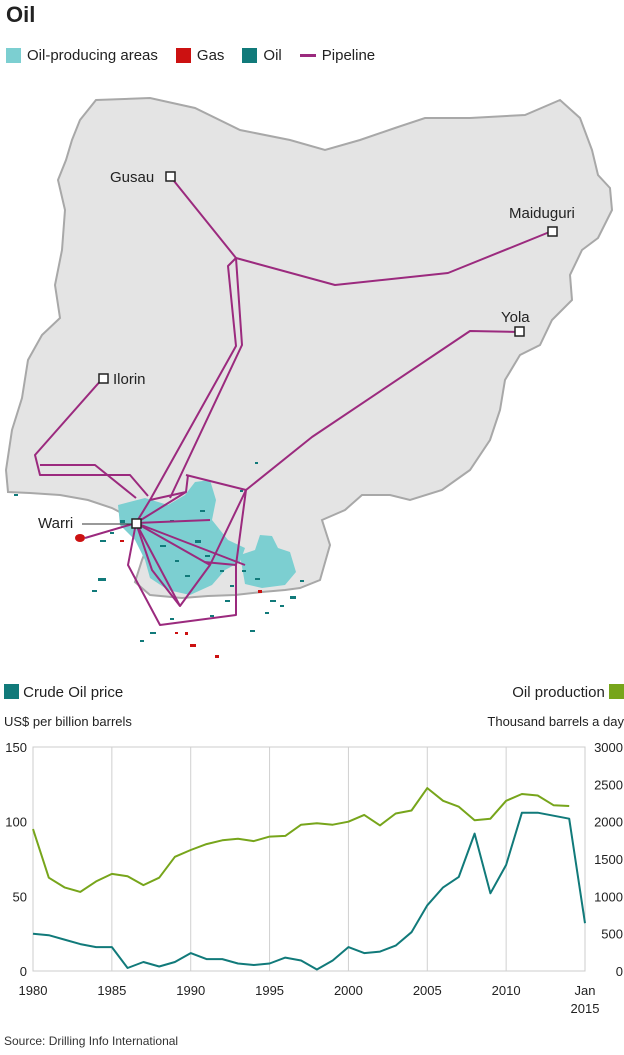  What do you see at coordinates (183, 55) in the screenshot?
I see `gas-swatch-icon` at bounding box center [183, 55].